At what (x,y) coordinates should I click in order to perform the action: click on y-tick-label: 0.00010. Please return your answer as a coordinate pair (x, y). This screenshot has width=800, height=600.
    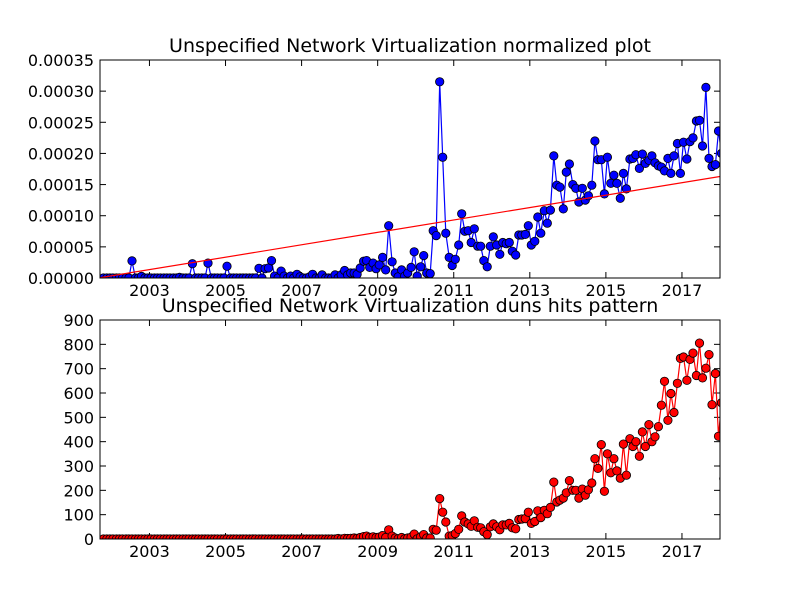
    Looking at the image, I should click on (61, 216).